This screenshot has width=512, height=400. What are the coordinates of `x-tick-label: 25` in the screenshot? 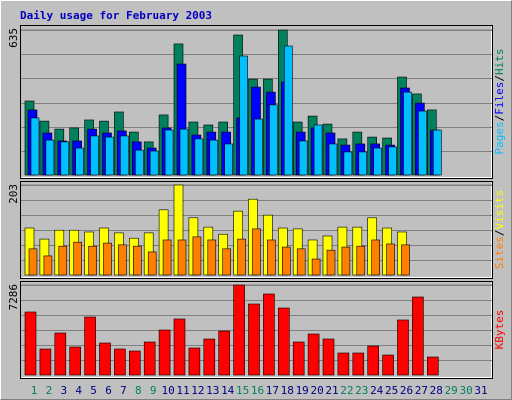 It's located at (391, 390).